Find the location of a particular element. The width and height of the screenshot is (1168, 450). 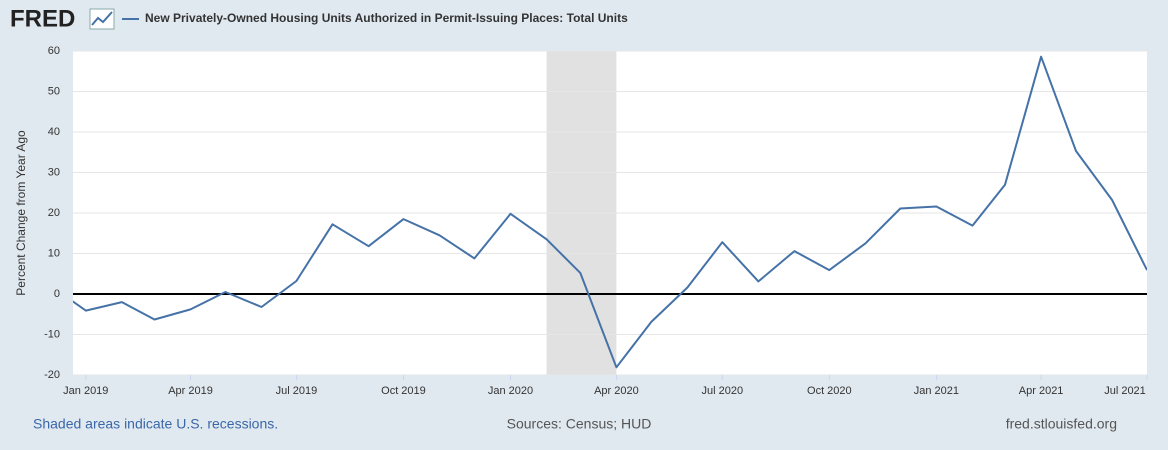

x-tick-label: Jul 2019 is located at coordinates (297, 391).